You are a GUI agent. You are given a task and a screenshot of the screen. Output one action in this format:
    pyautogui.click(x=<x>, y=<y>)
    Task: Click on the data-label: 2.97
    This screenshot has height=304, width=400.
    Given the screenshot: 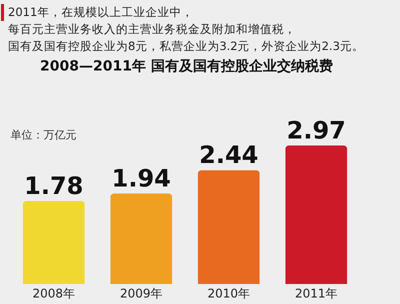 What is the action you would take?
    pyautogui.click(x=316, y=130)
    